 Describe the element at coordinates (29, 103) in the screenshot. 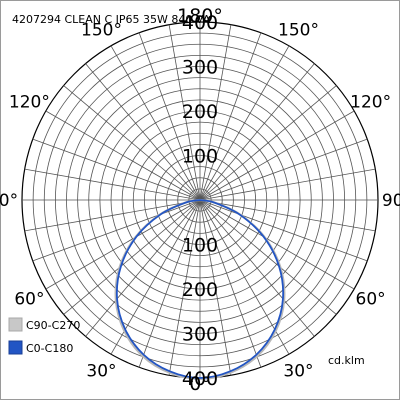

I see `angle-label-left: 120°` at that location.